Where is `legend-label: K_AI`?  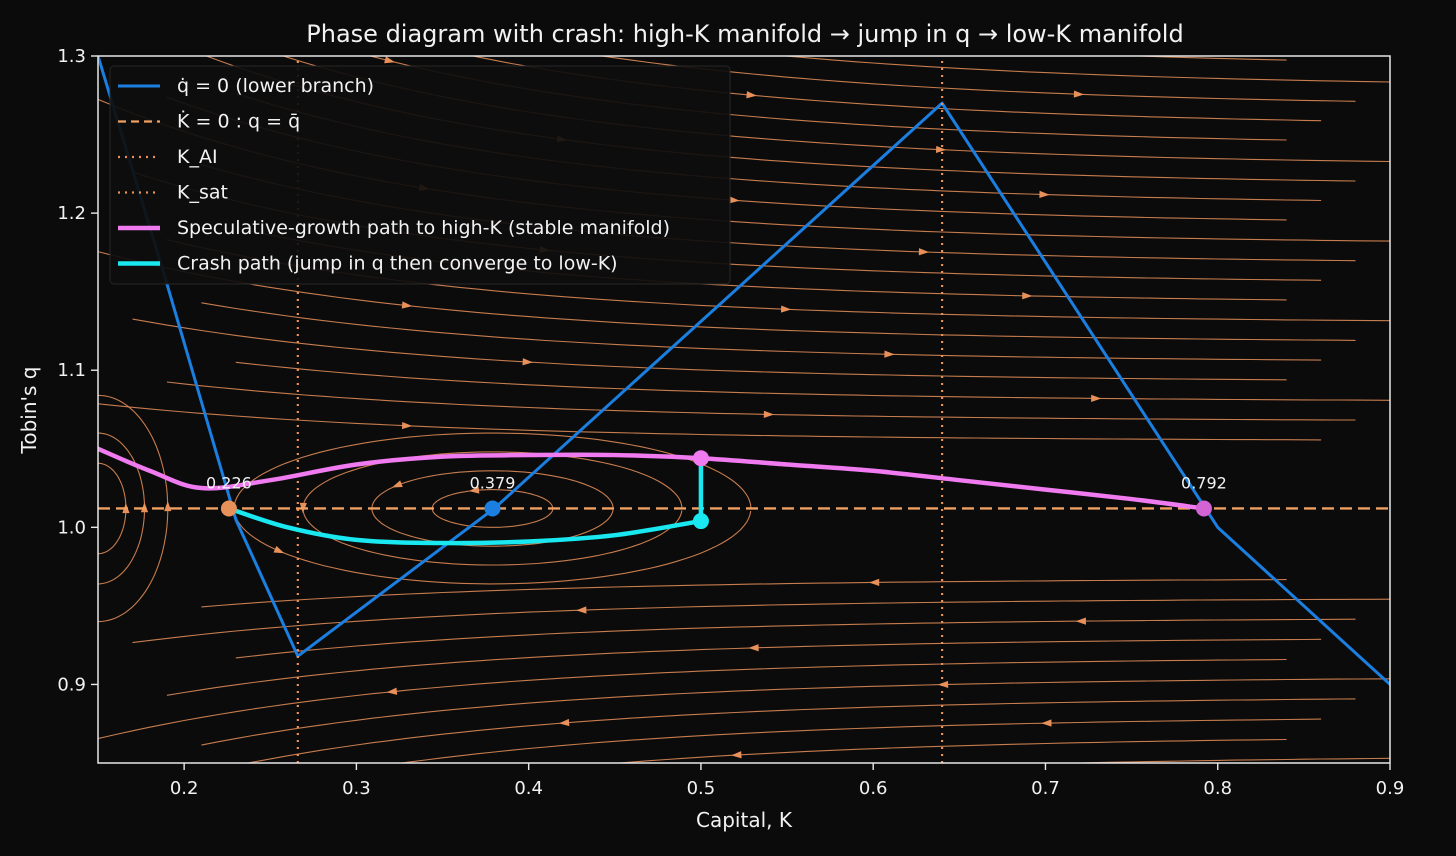 legend-label: K_AI is located at coordinates (197, 157).